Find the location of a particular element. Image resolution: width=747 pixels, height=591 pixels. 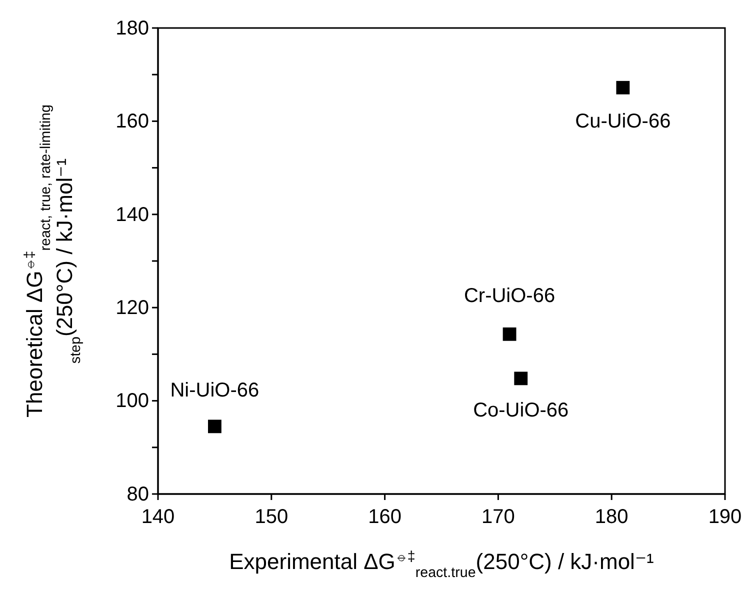

y-tick-label: 120 is located at coordinates (132, 308).